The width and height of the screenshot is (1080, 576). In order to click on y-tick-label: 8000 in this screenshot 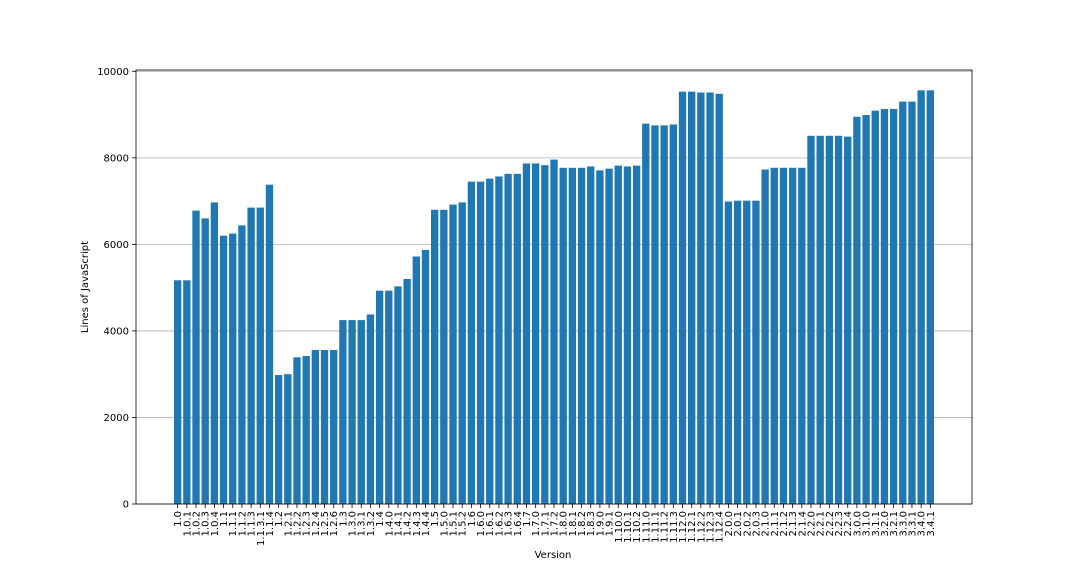, I will do `click(116, 158)`.